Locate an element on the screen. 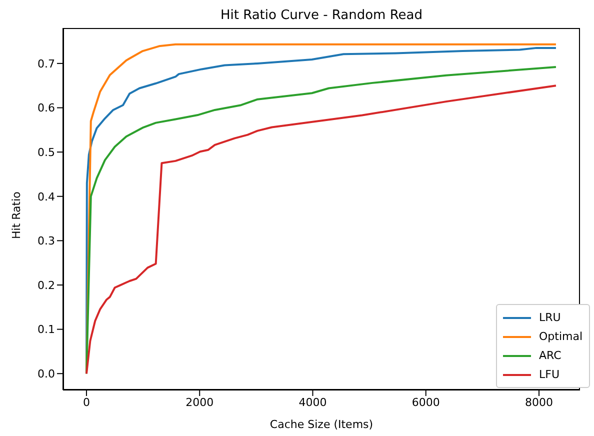 This screenshot has width=594, height=436. legend-label: LRU is located at coordinates (550, 317).